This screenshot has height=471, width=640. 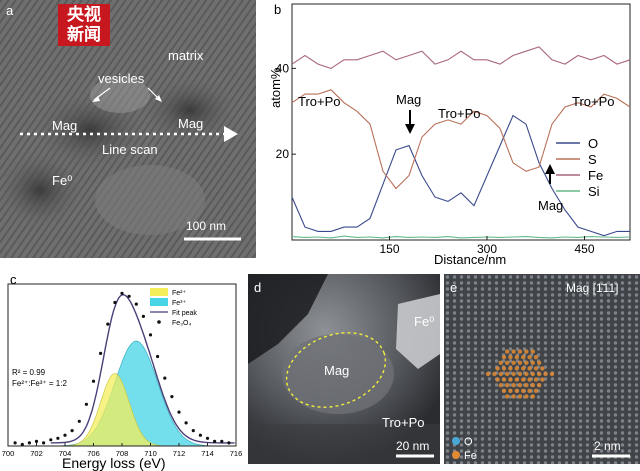 I want to click on o-legend-label: O, so click(x=468, y=442).